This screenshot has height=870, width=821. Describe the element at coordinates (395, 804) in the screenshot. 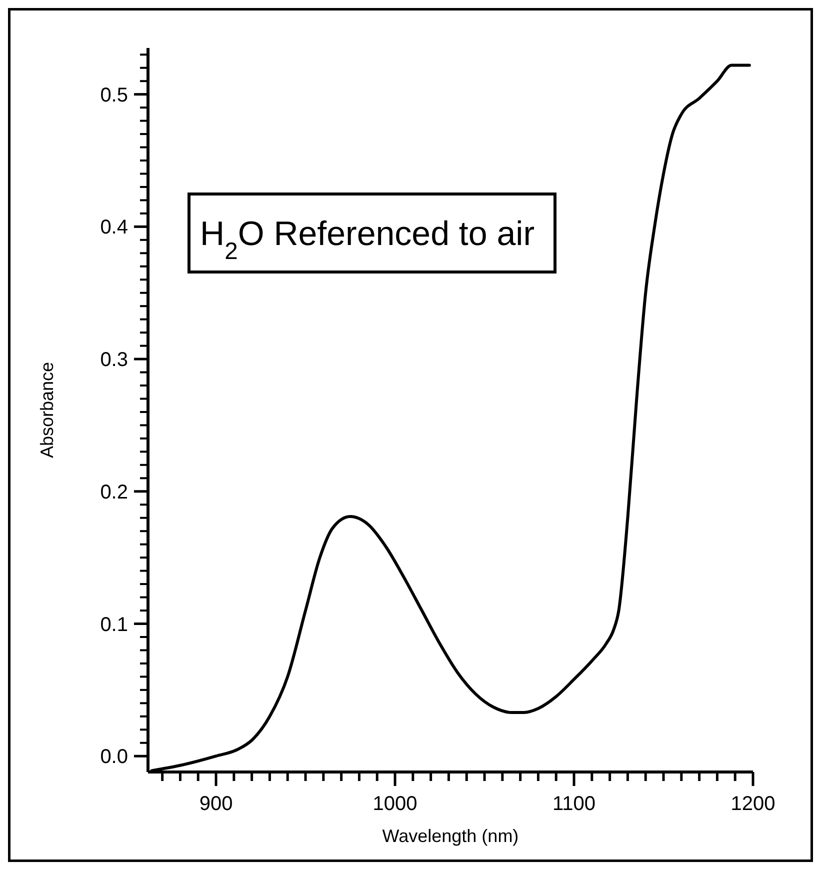

I see `x-tick-label: 1000` at that location.